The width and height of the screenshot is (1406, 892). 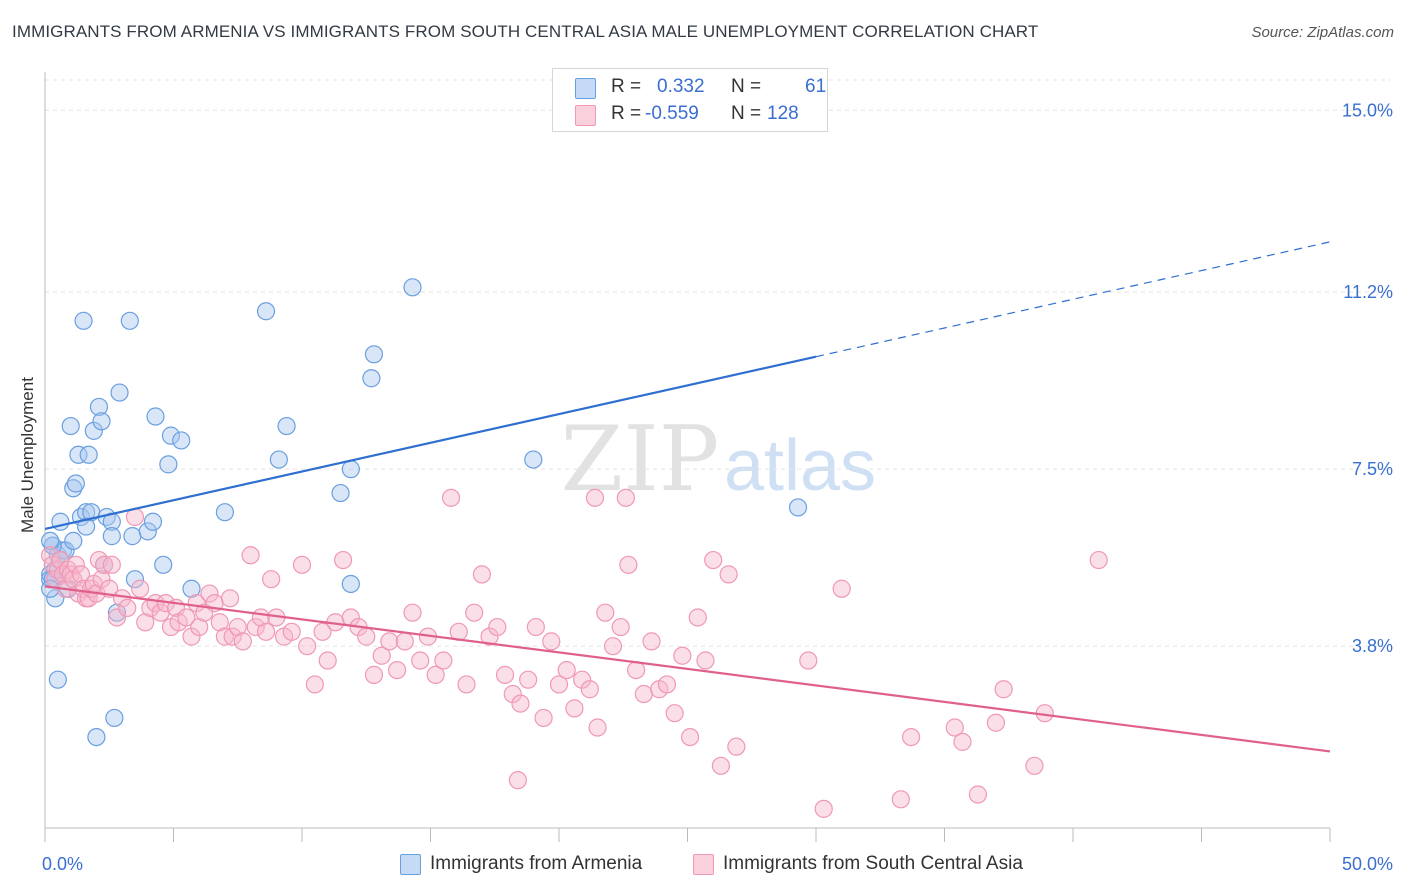 What do you see at coordinates (681, 86) in the screenshot?
I see `legend-r-value: 0.332` at bounding box center [681, 86].